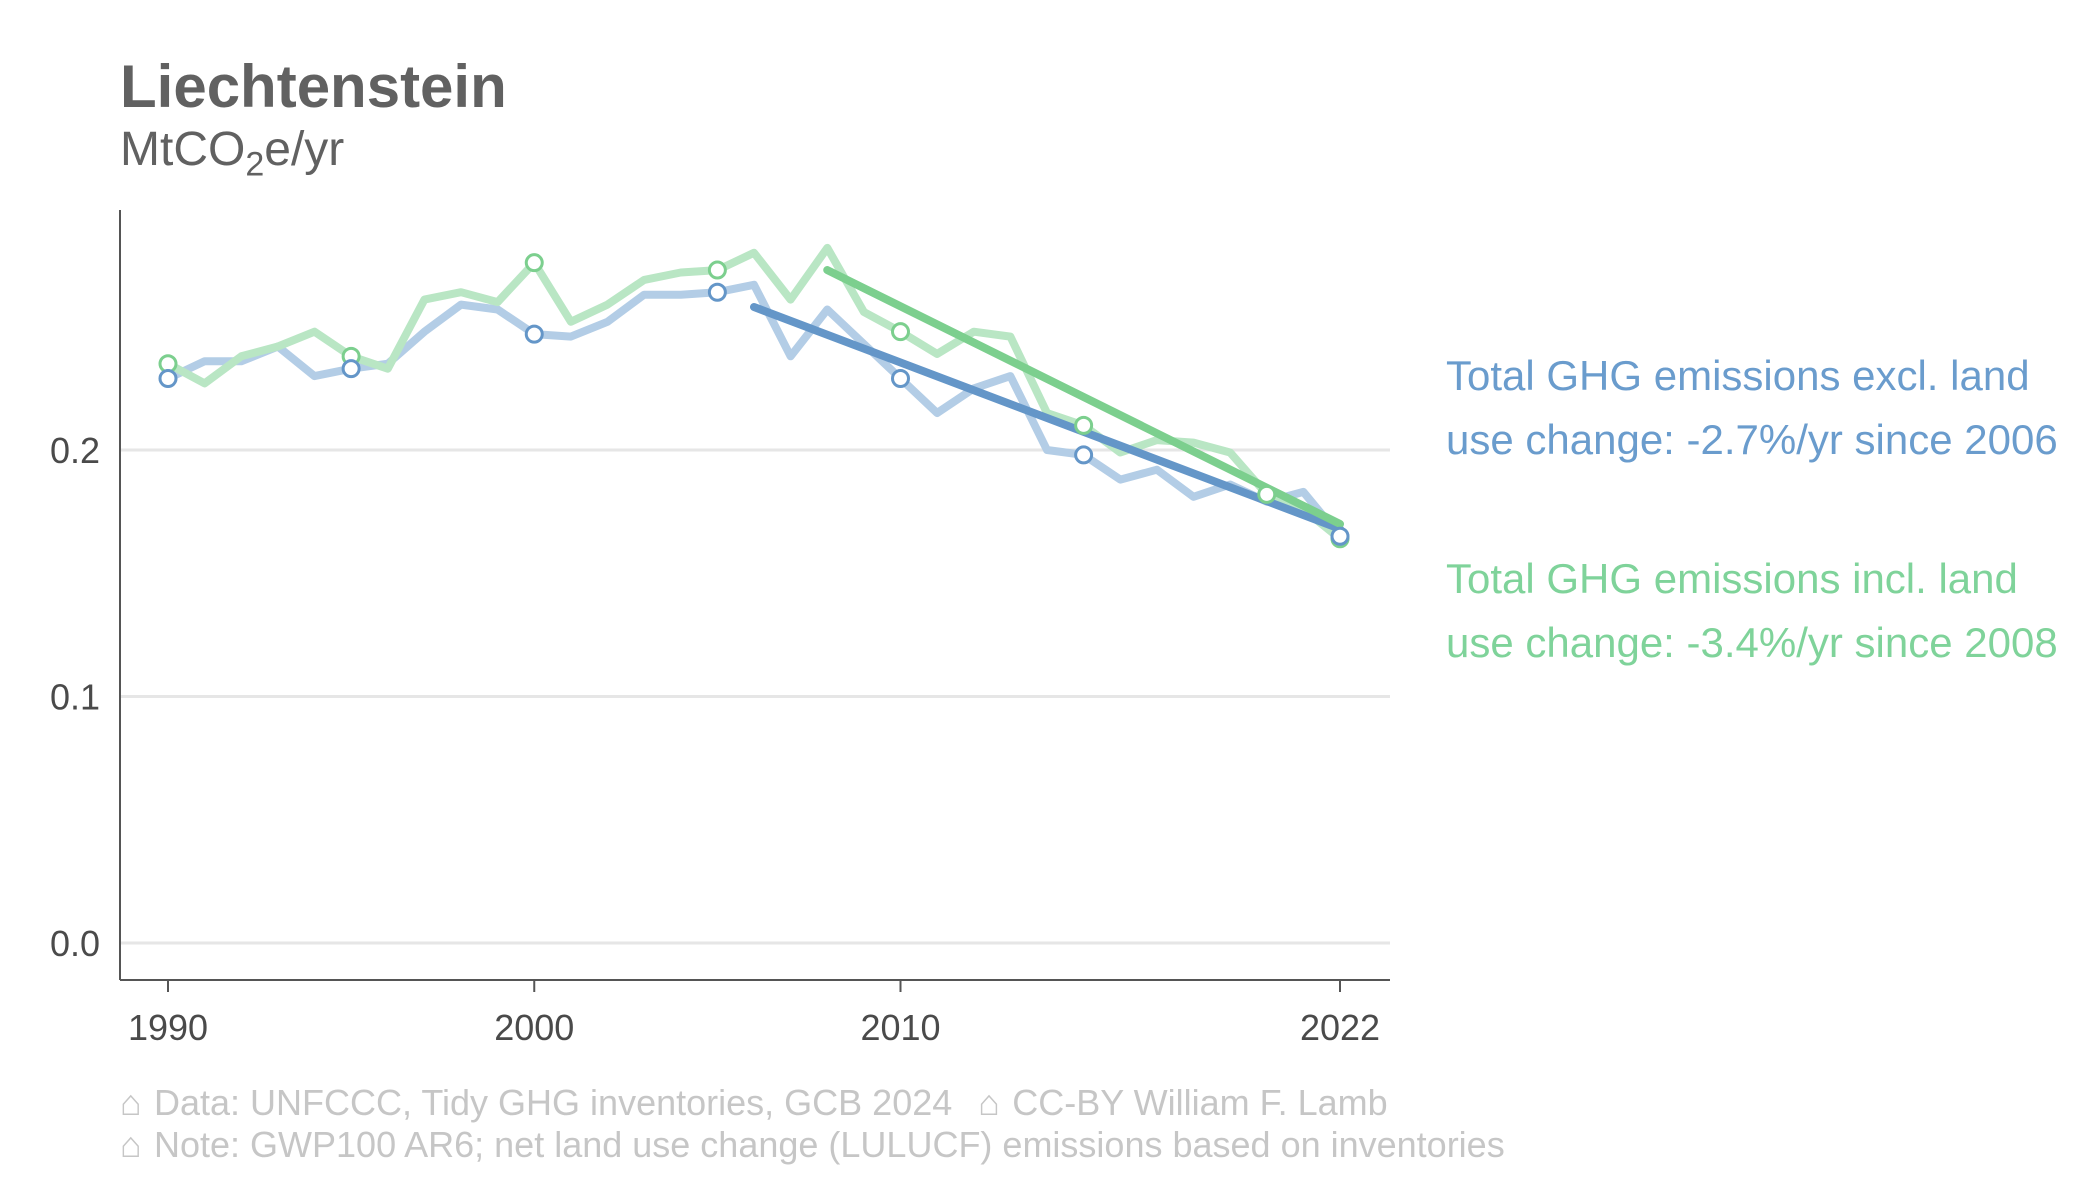 This screenshot has width=2100, height=1200. What do you see at coordinates (534, 1027) in the screenshot?
I see `x-tick-label: 2000` at bounding box center [534, 1027].